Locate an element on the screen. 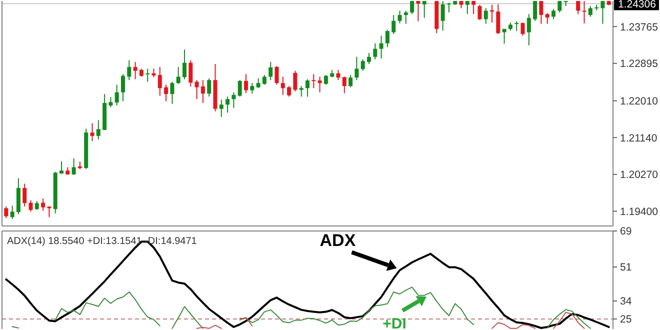  y-tick-label: 69 is located at coordinates (626, 232).